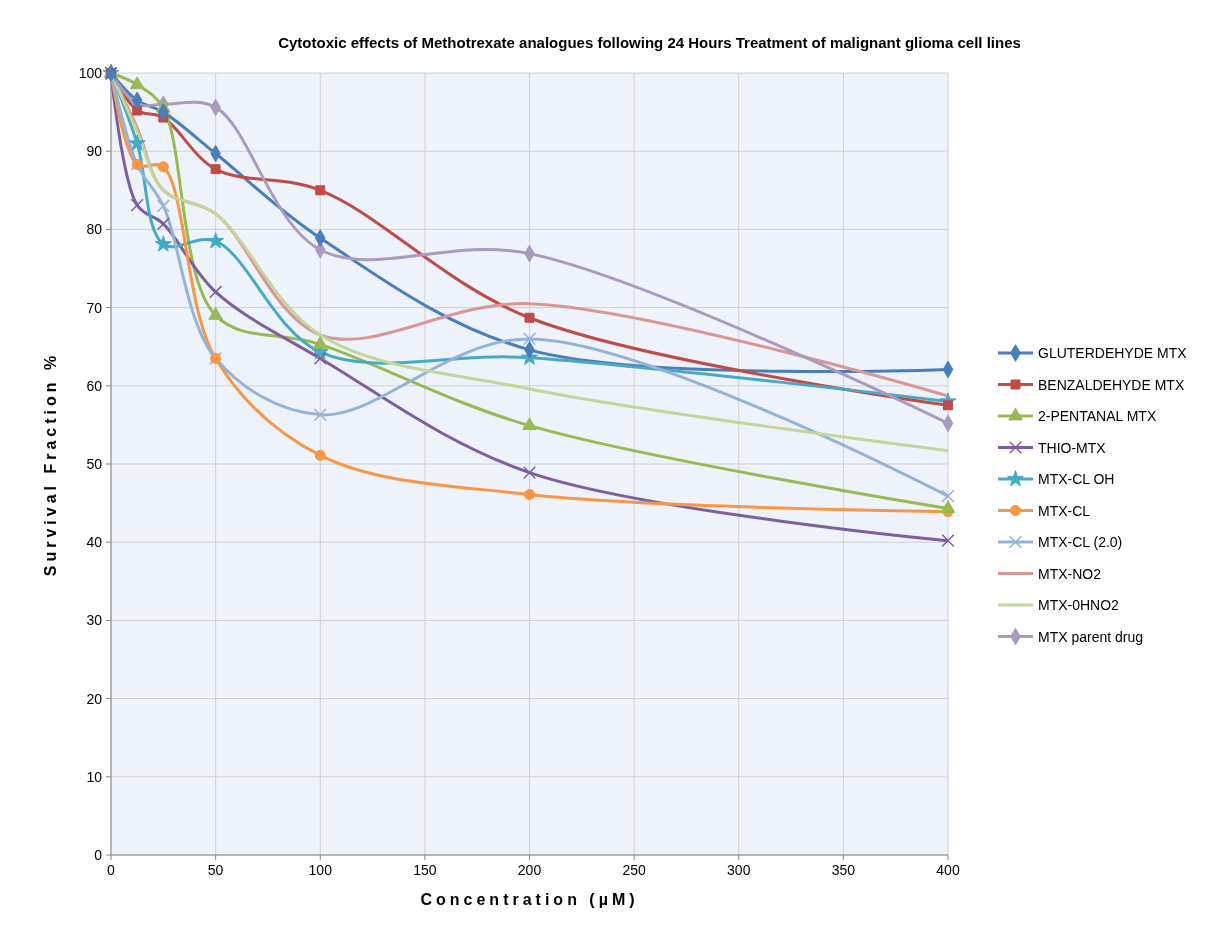 The width and height of the screenshot is (1208, 935). Describe the element at coordinates (111, 870) in the screenshot. I see `x-tick-label: 0` at that location.